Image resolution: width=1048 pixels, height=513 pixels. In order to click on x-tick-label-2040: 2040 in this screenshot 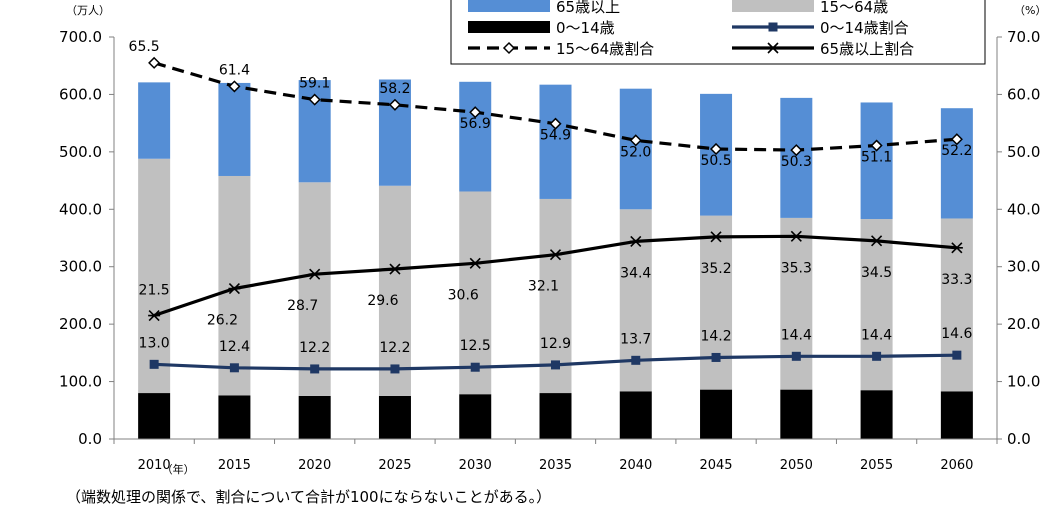, I will do `click(635, 465)`.